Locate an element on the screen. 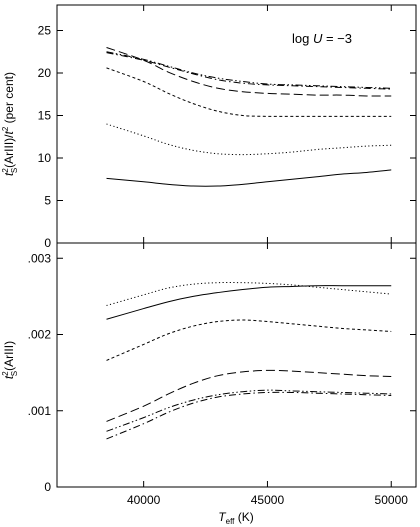 The image size is (420, 527). x-tick-label: 40000 is located at coordinates (144, 500).